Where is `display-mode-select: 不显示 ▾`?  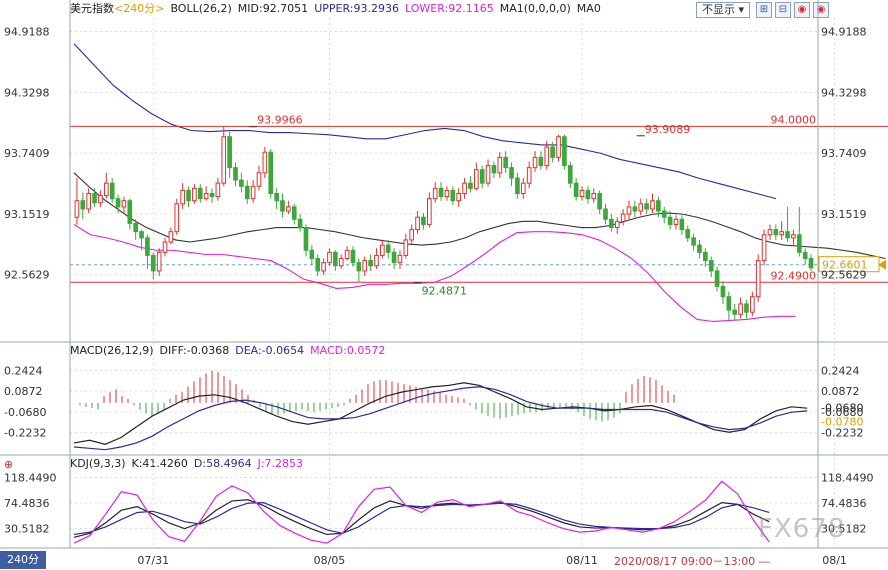 display-mode-select: 不显示 ▾ is located at coordinates (723, 10).